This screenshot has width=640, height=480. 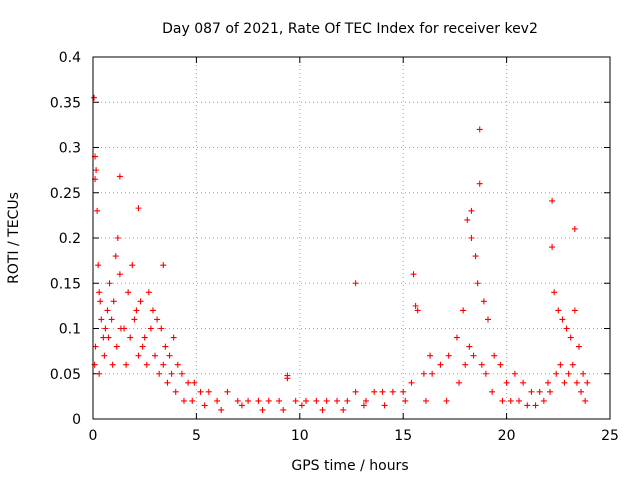 I want to click on x-tick-label: 20, so click(x=507, y=436).